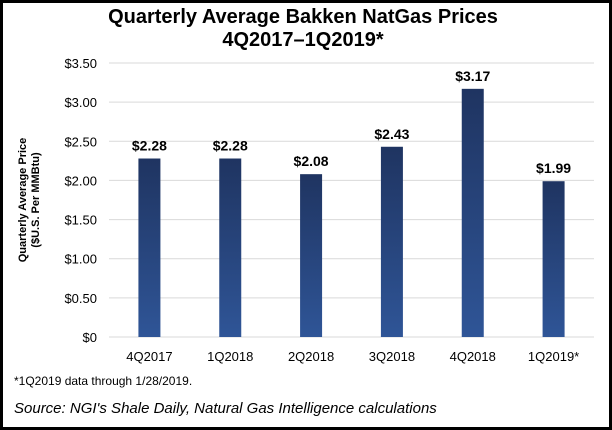  What do you see at coordinates (303, 40) in the screenshot?
I see `subtitle-line: 4Q2017–1Q2019*` at bounding box center [303, 40].